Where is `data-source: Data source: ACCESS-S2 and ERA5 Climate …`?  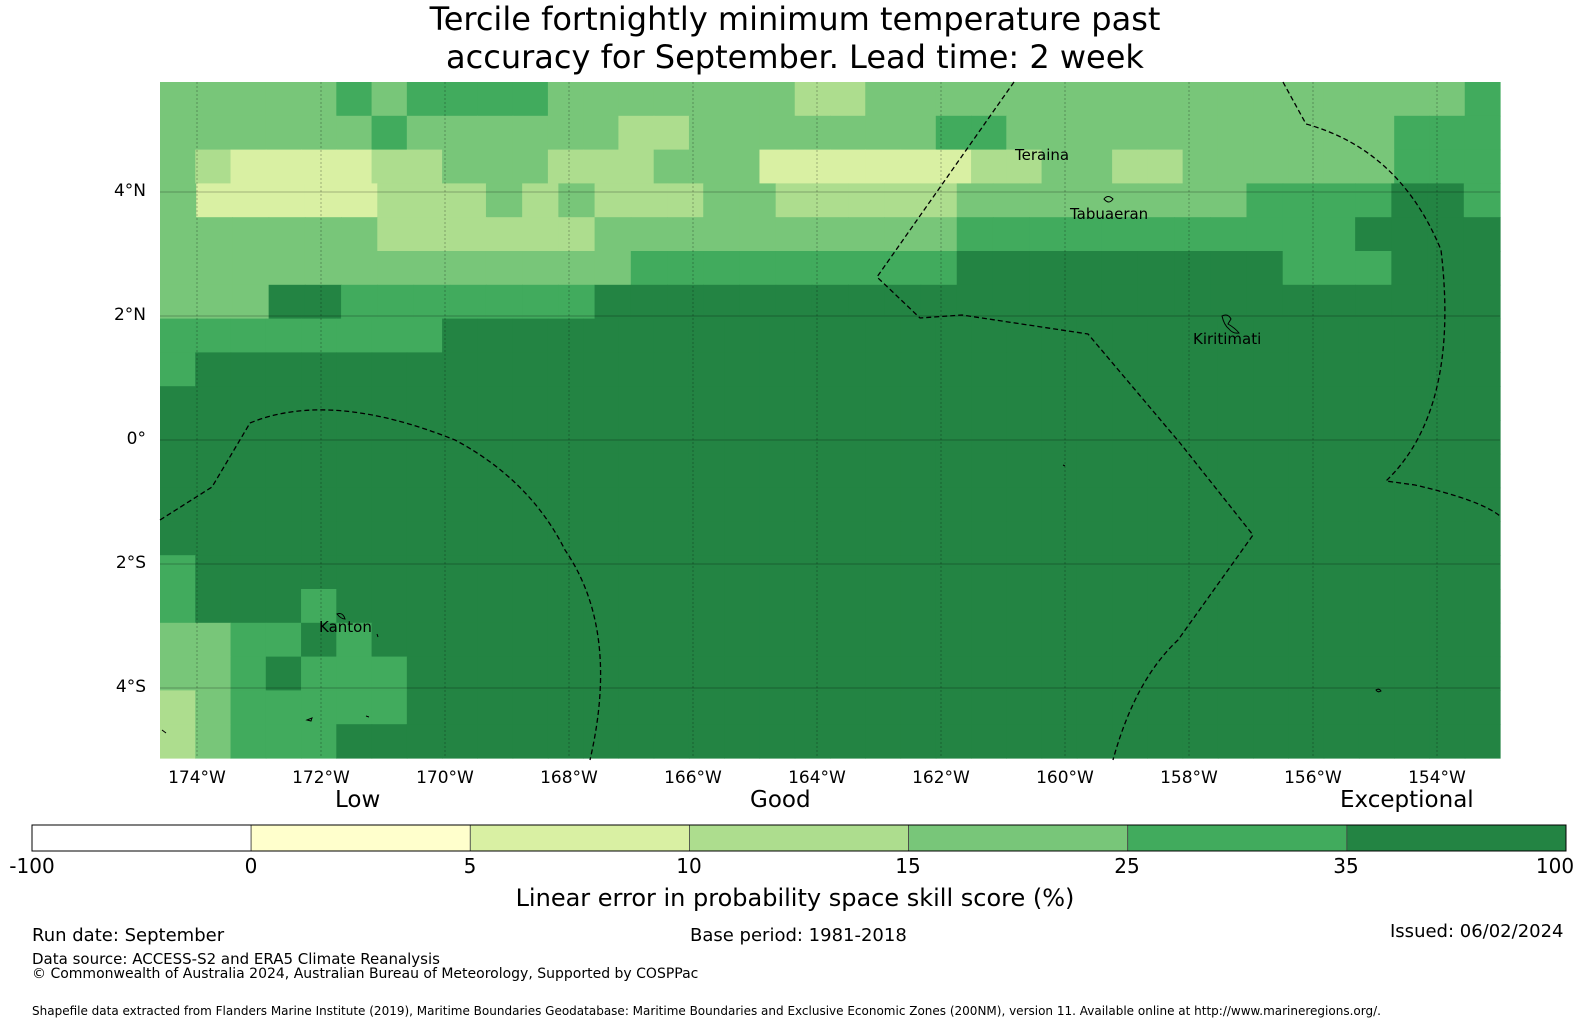
data-source: Data source: ACCESS-S2 and ERA5 Climate … is located at coordinates (236, 959).